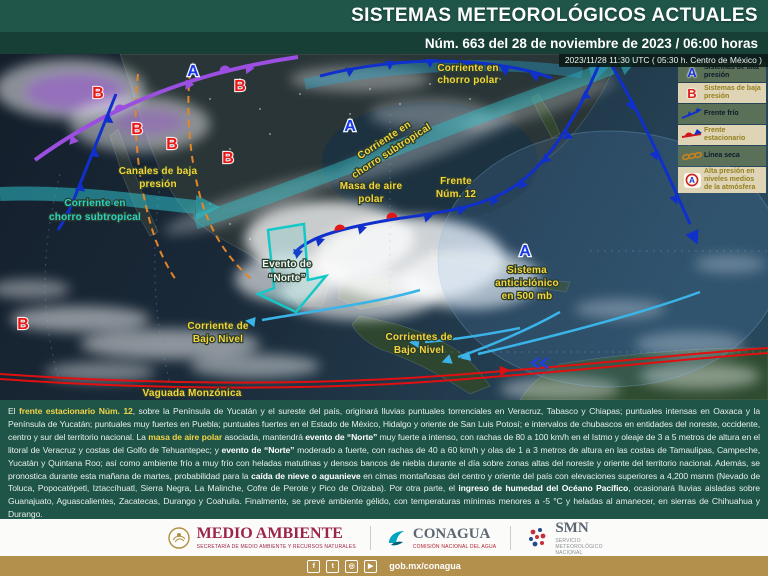  What do you see at coordinates (722, 156) in the screenshot?
I see `legend-dry-line: Línea seca` at bounding box center [722, 156].